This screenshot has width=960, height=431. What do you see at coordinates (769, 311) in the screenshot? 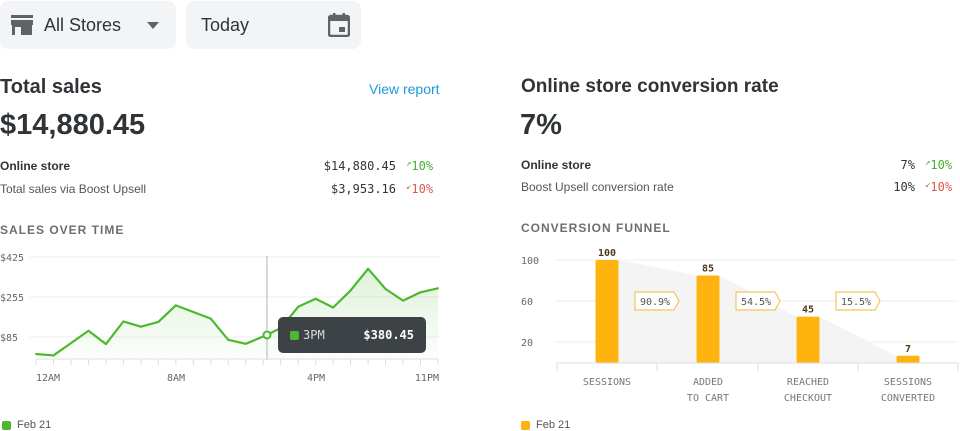
I see `funnel-shade` at bounding box center [769, 311].